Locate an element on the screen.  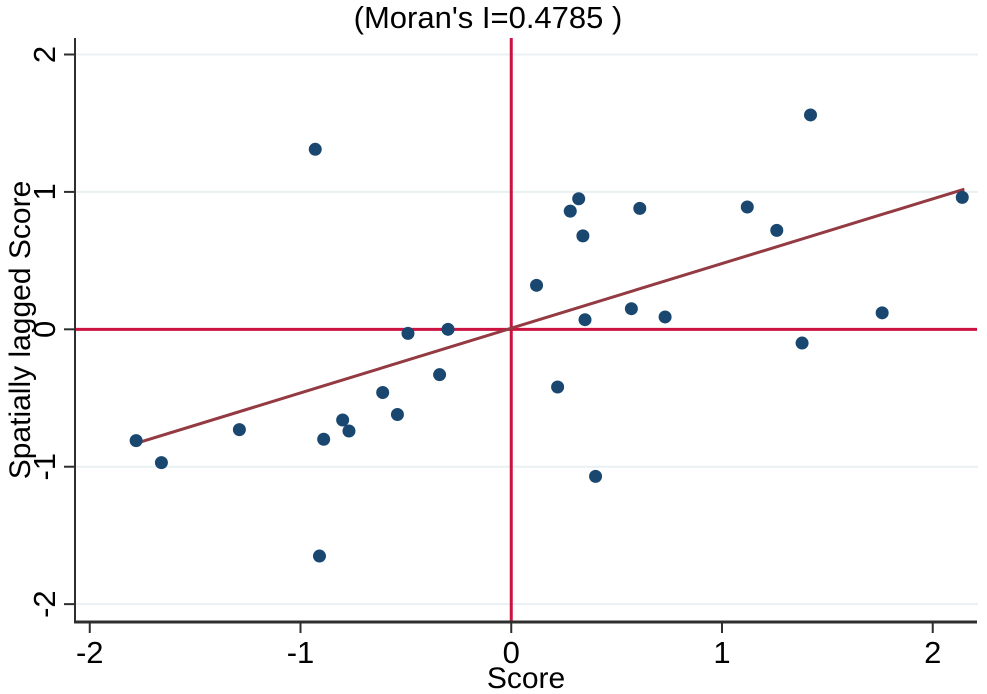
x-tick-label: -1 is located at coordinates (301, 652).